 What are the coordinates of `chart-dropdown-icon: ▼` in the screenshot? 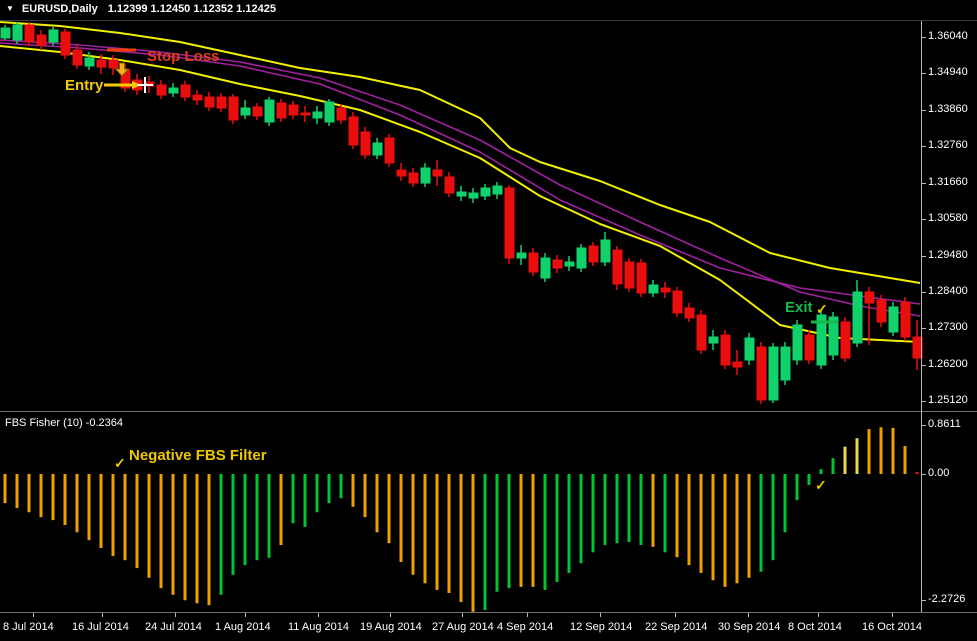 It's located at (10, 8).